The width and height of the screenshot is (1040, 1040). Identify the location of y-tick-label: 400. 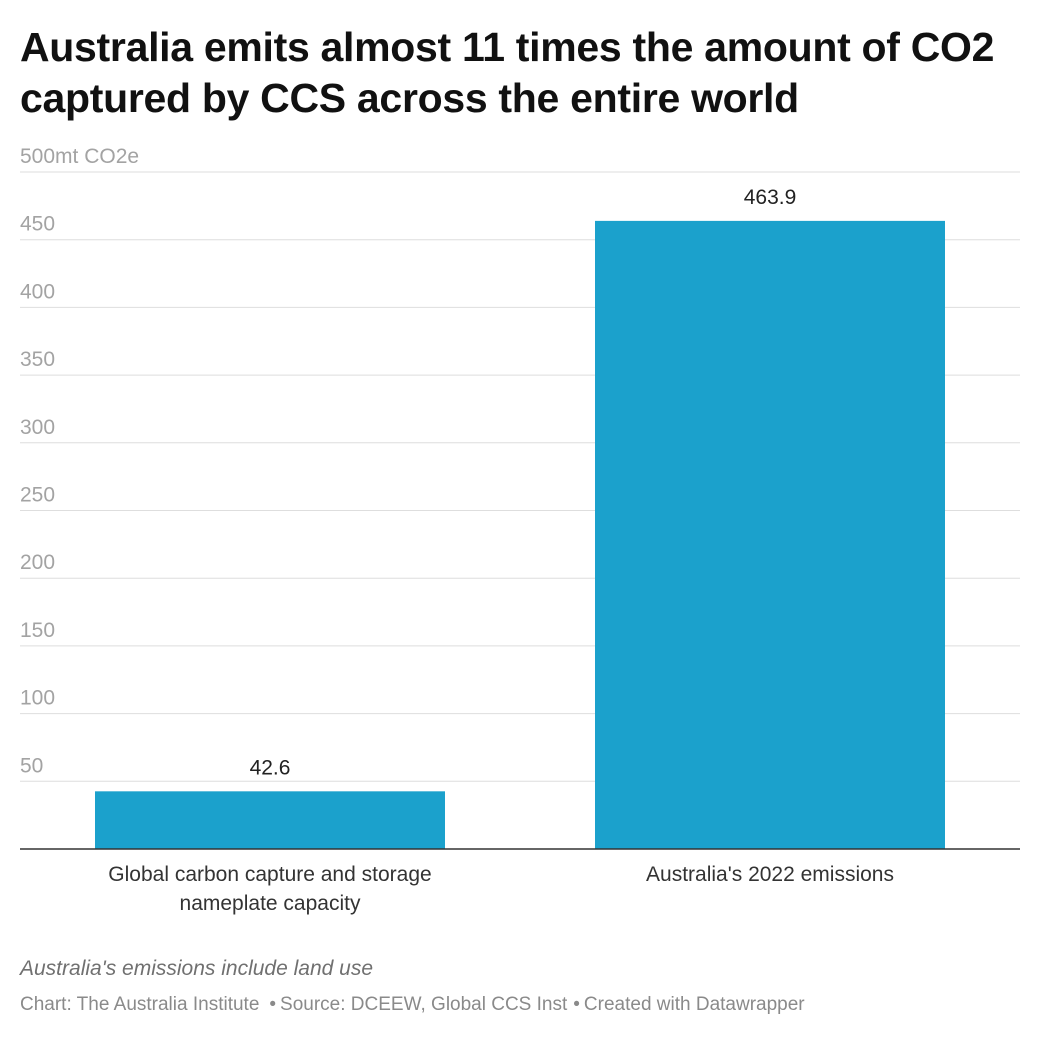
(37, 291).